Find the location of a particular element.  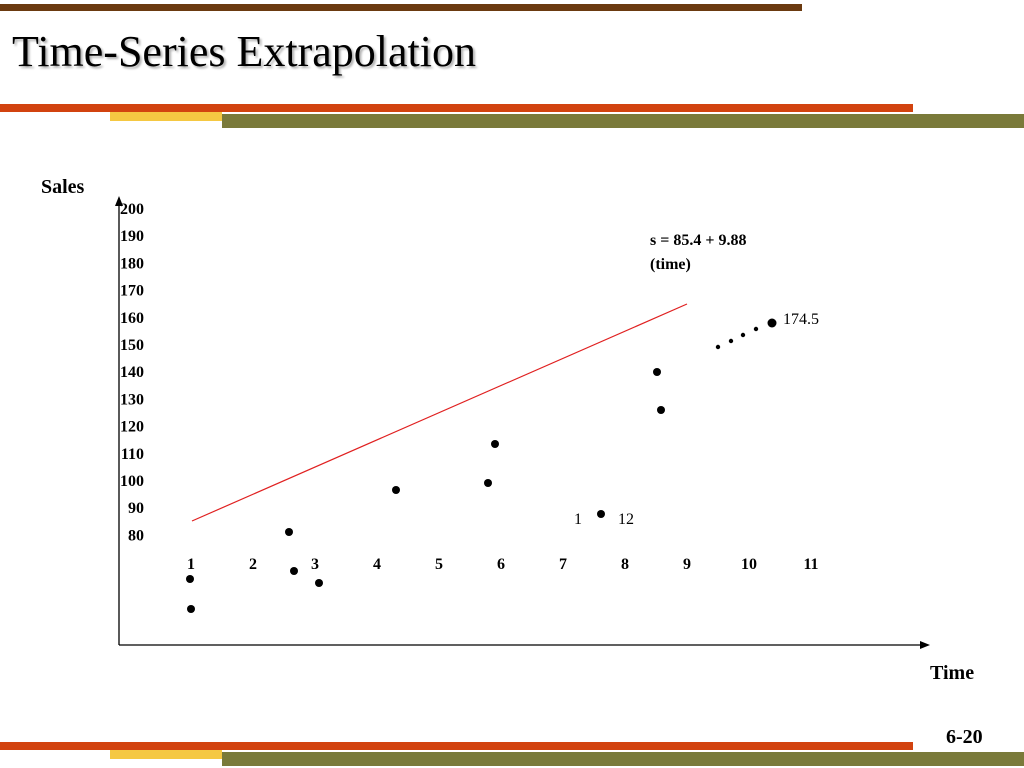

annotation-1: 1 is located at coordinates (578, 519).